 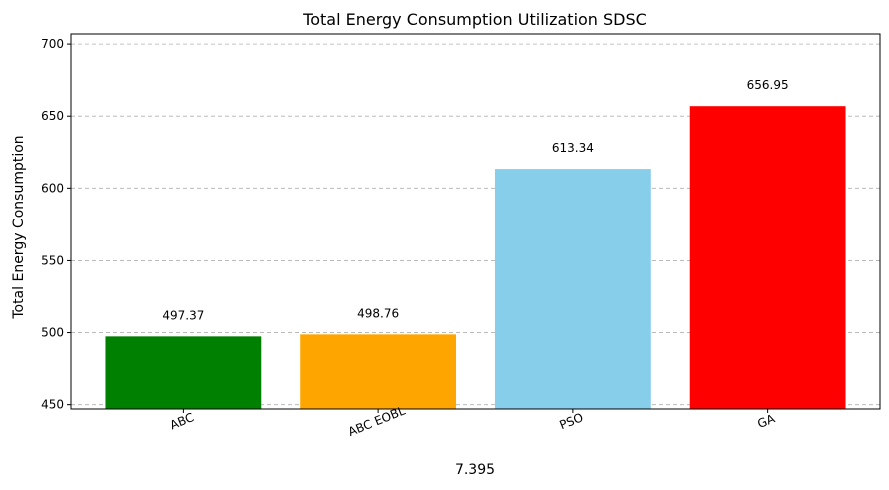 What do you see at coordinates (52, 333) in the screenshot?
I see `y-tick-label: 500` at bounding box center [52, 333].